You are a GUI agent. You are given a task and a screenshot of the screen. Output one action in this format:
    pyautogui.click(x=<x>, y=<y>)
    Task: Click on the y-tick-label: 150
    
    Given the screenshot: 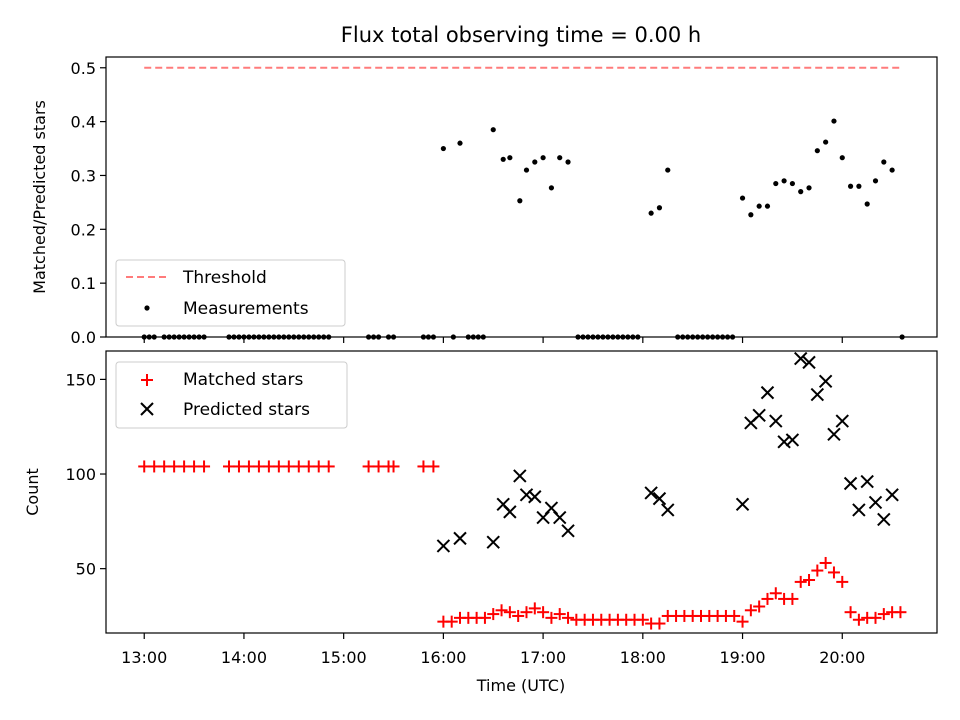 What is the action you would take?
    pyautogui.click(x=80, y=379)
    